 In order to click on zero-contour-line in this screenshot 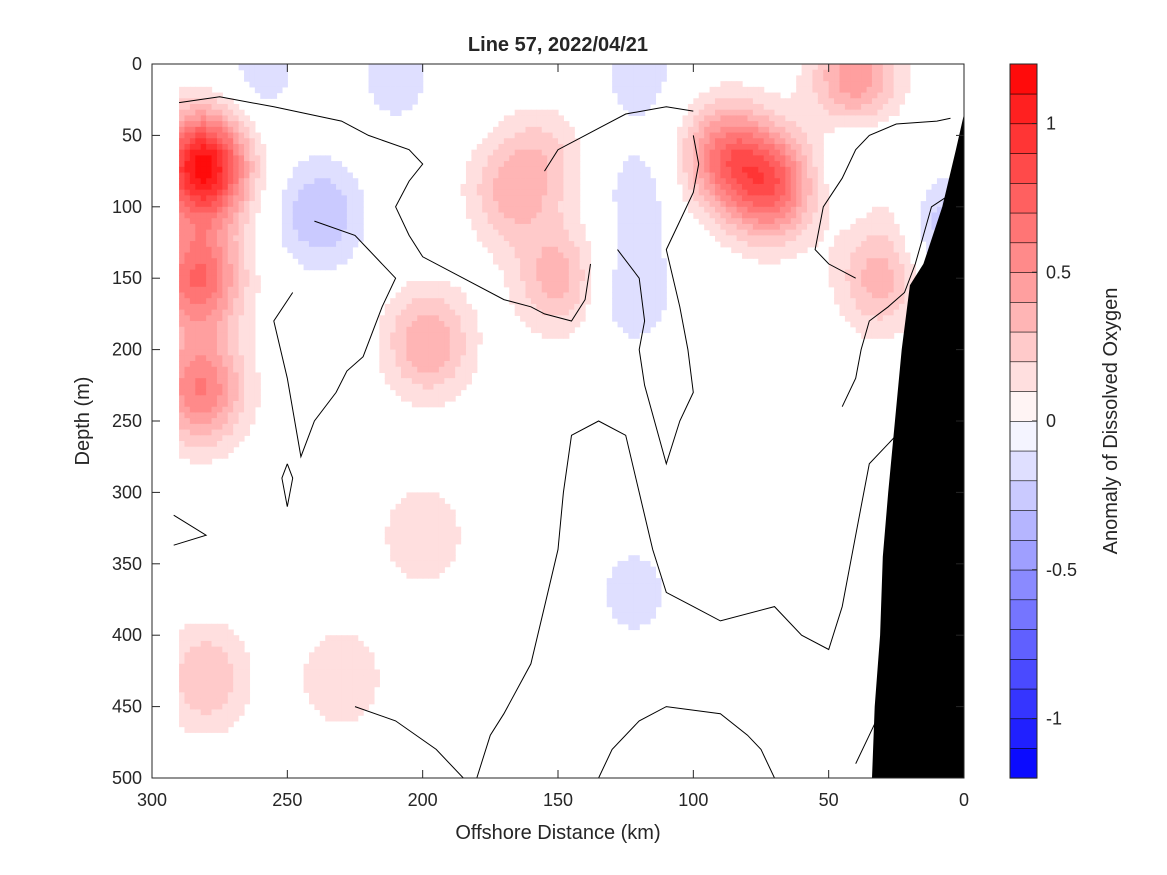, I will do `click(686, 742)`.